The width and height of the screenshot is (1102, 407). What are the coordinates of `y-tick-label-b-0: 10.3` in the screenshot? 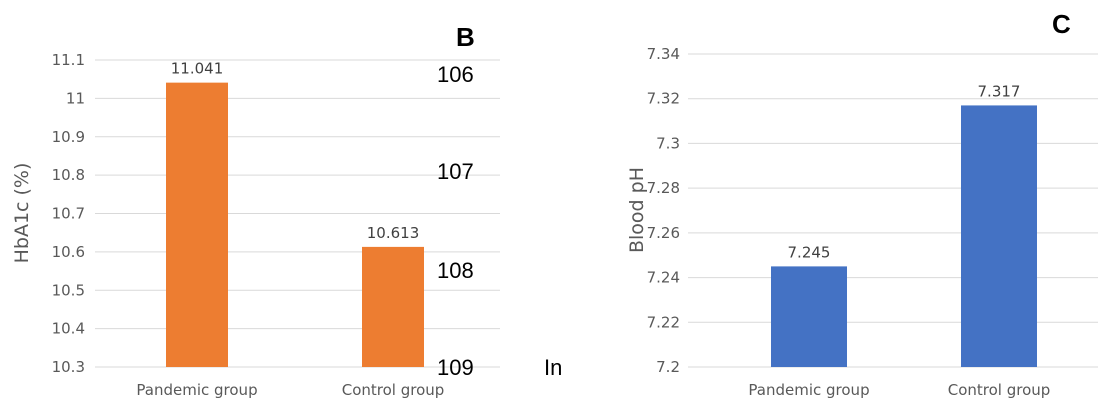 It's located at (68, 367).